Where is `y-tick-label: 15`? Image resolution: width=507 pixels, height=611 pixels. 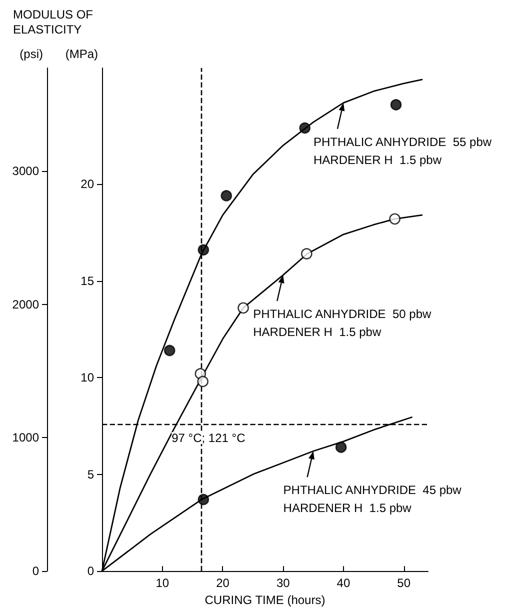 y-tick-label: 15 is located at coordinates (87, 281).